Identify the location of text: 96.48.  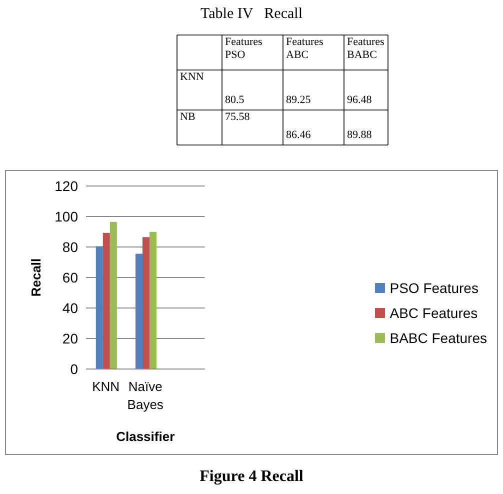
(360, 100).